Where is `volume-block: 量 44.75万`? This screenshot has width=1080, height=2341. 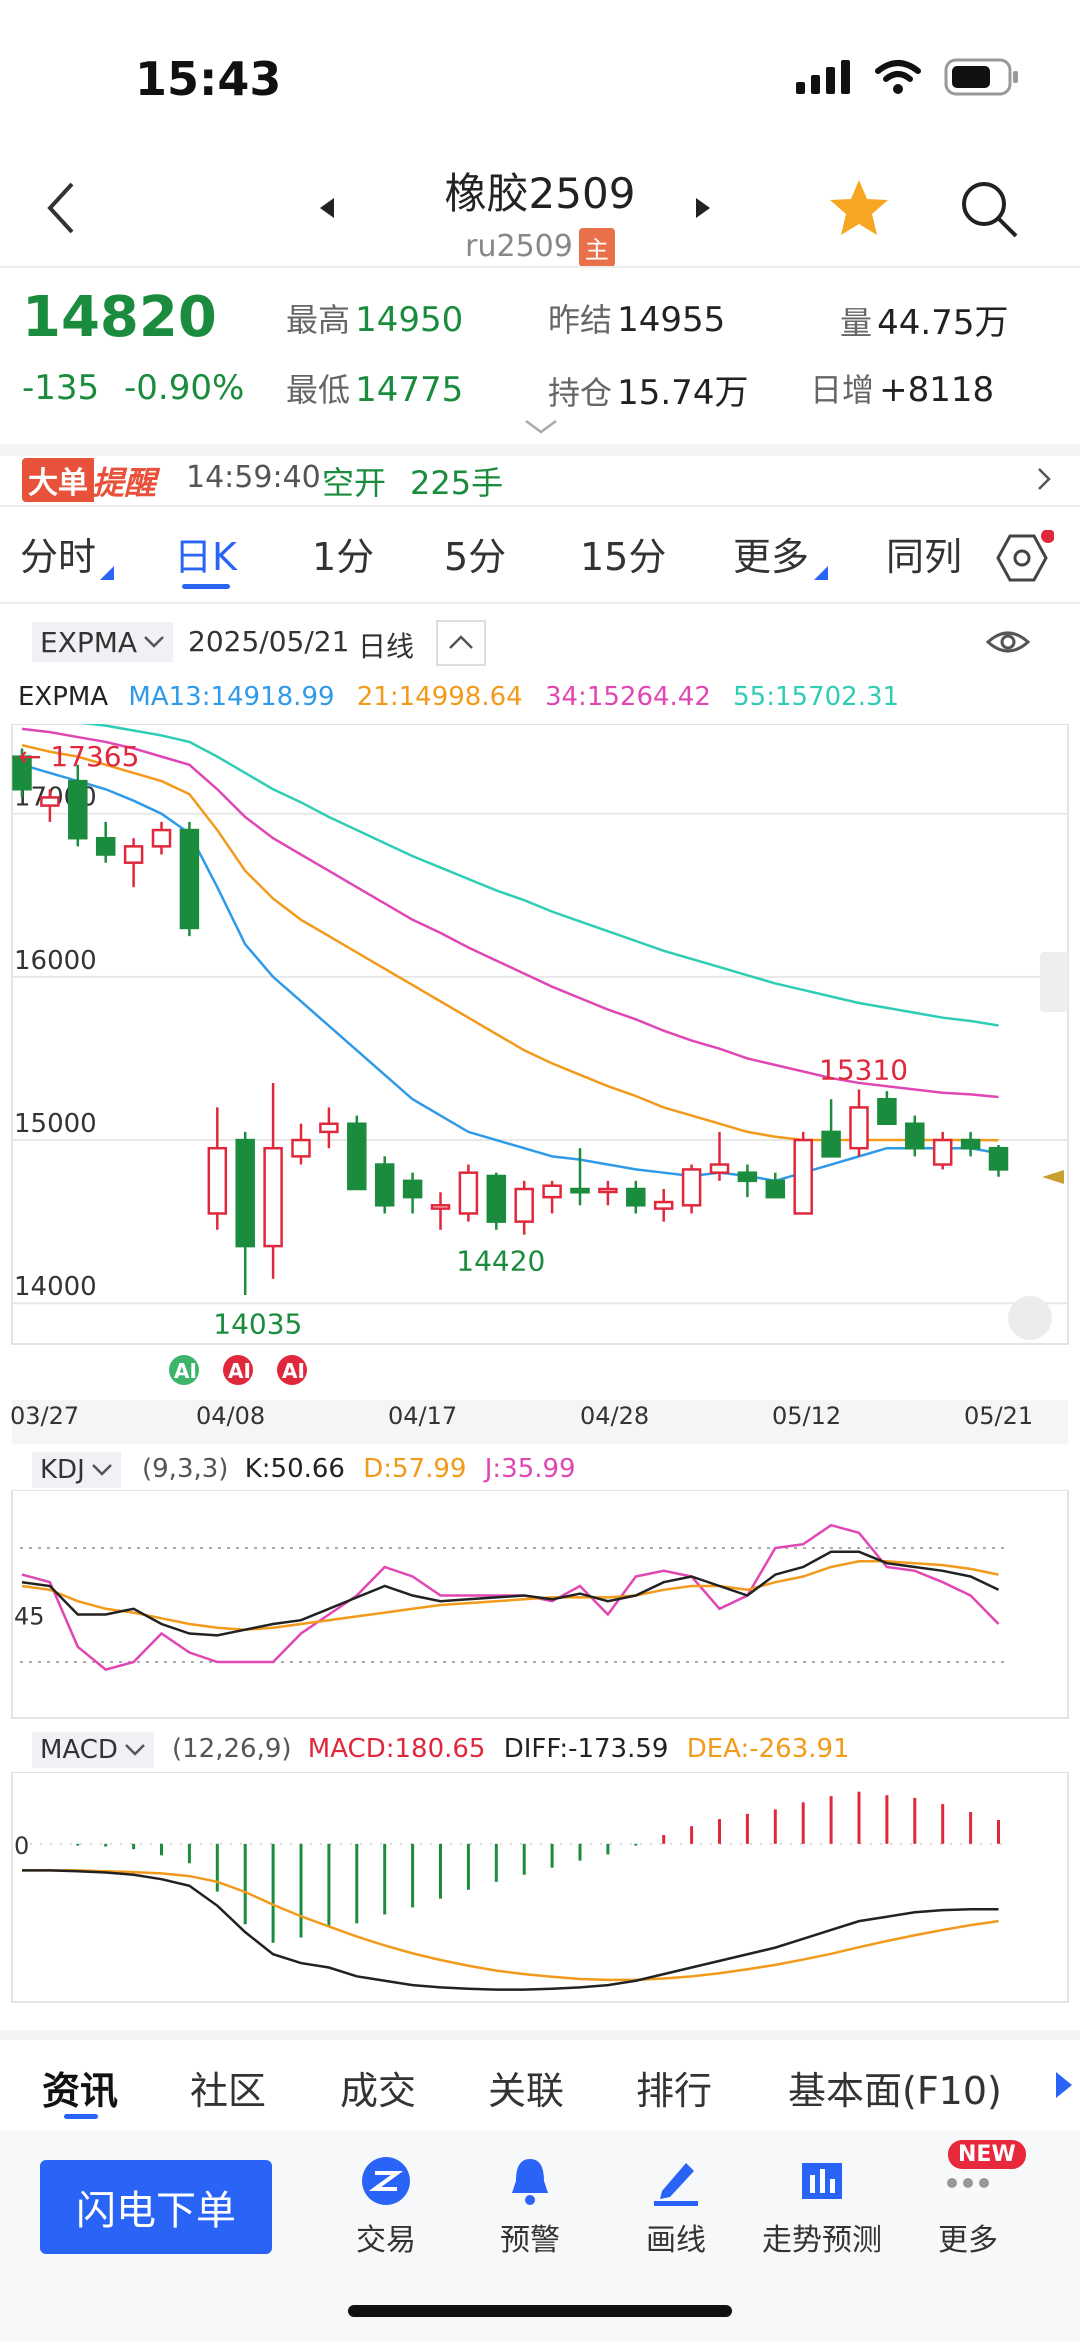 volume-block: 量 44.75万 is located at coordinates (924, 319).